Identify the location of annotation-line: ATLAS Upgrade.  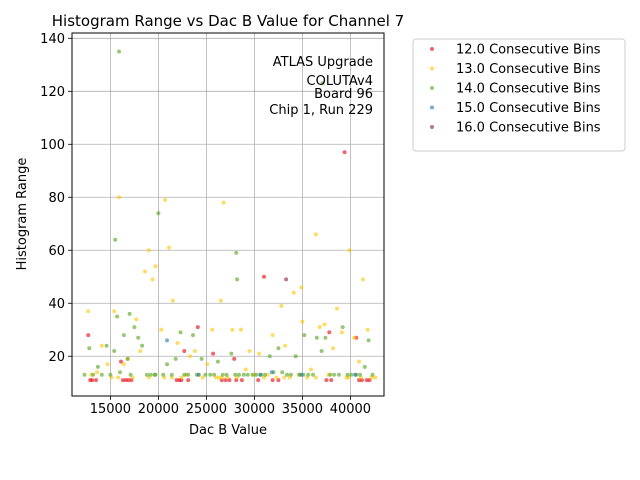
(323, 62).